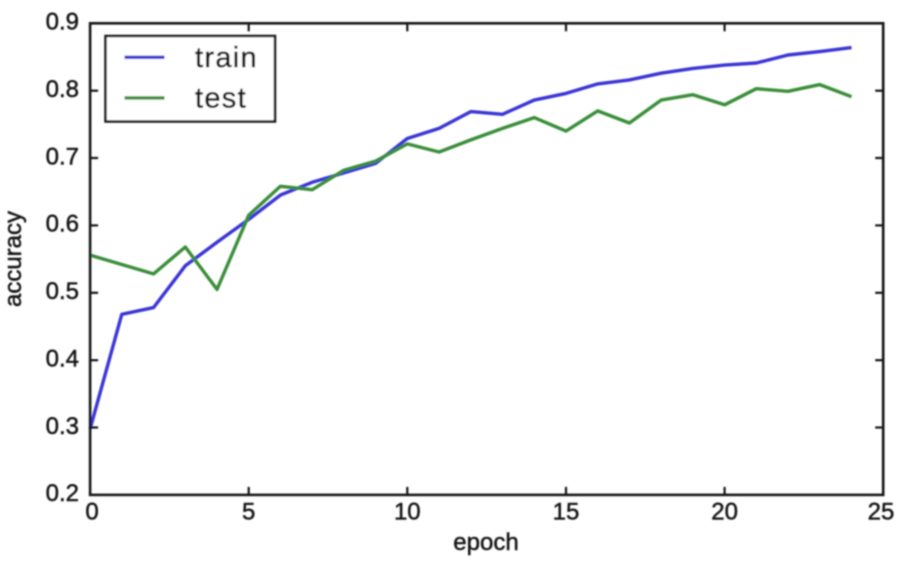 This screenshot has height=565, width=901. Describe the element at coordinates (62, 22) in the screenshot. I see `svg-text: 0.9` at that location.